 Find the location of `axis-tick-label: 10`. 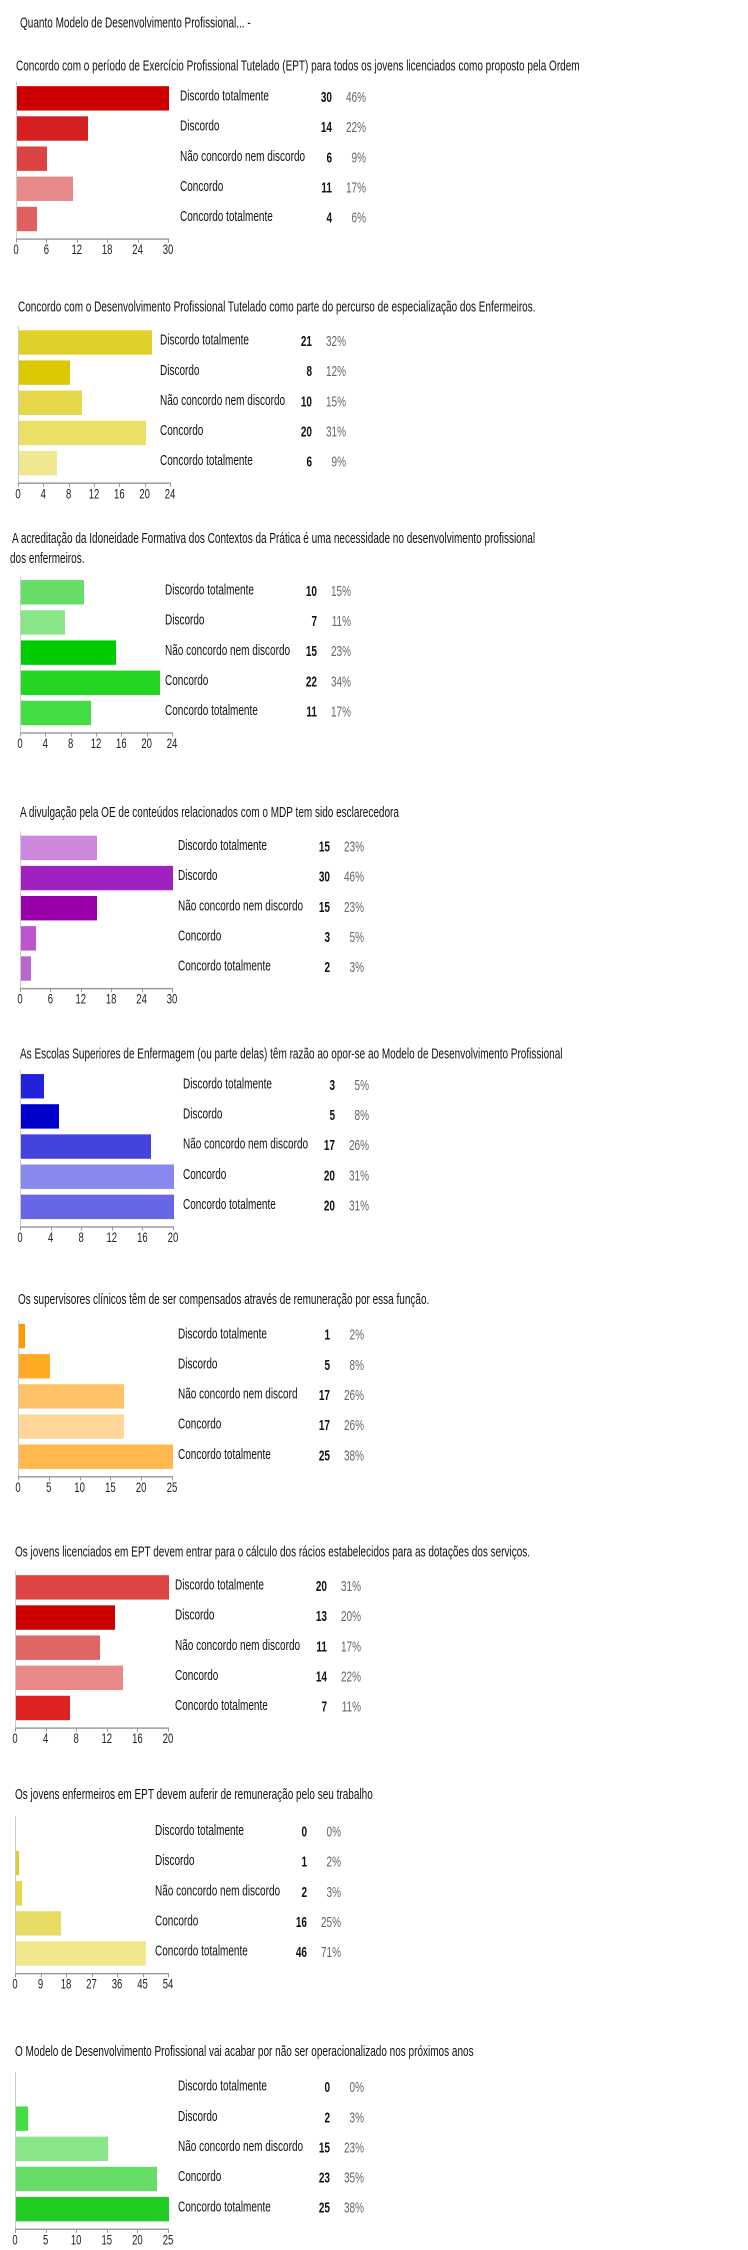

axis-tick-label: 10 is located at coordinates (76, 2240).